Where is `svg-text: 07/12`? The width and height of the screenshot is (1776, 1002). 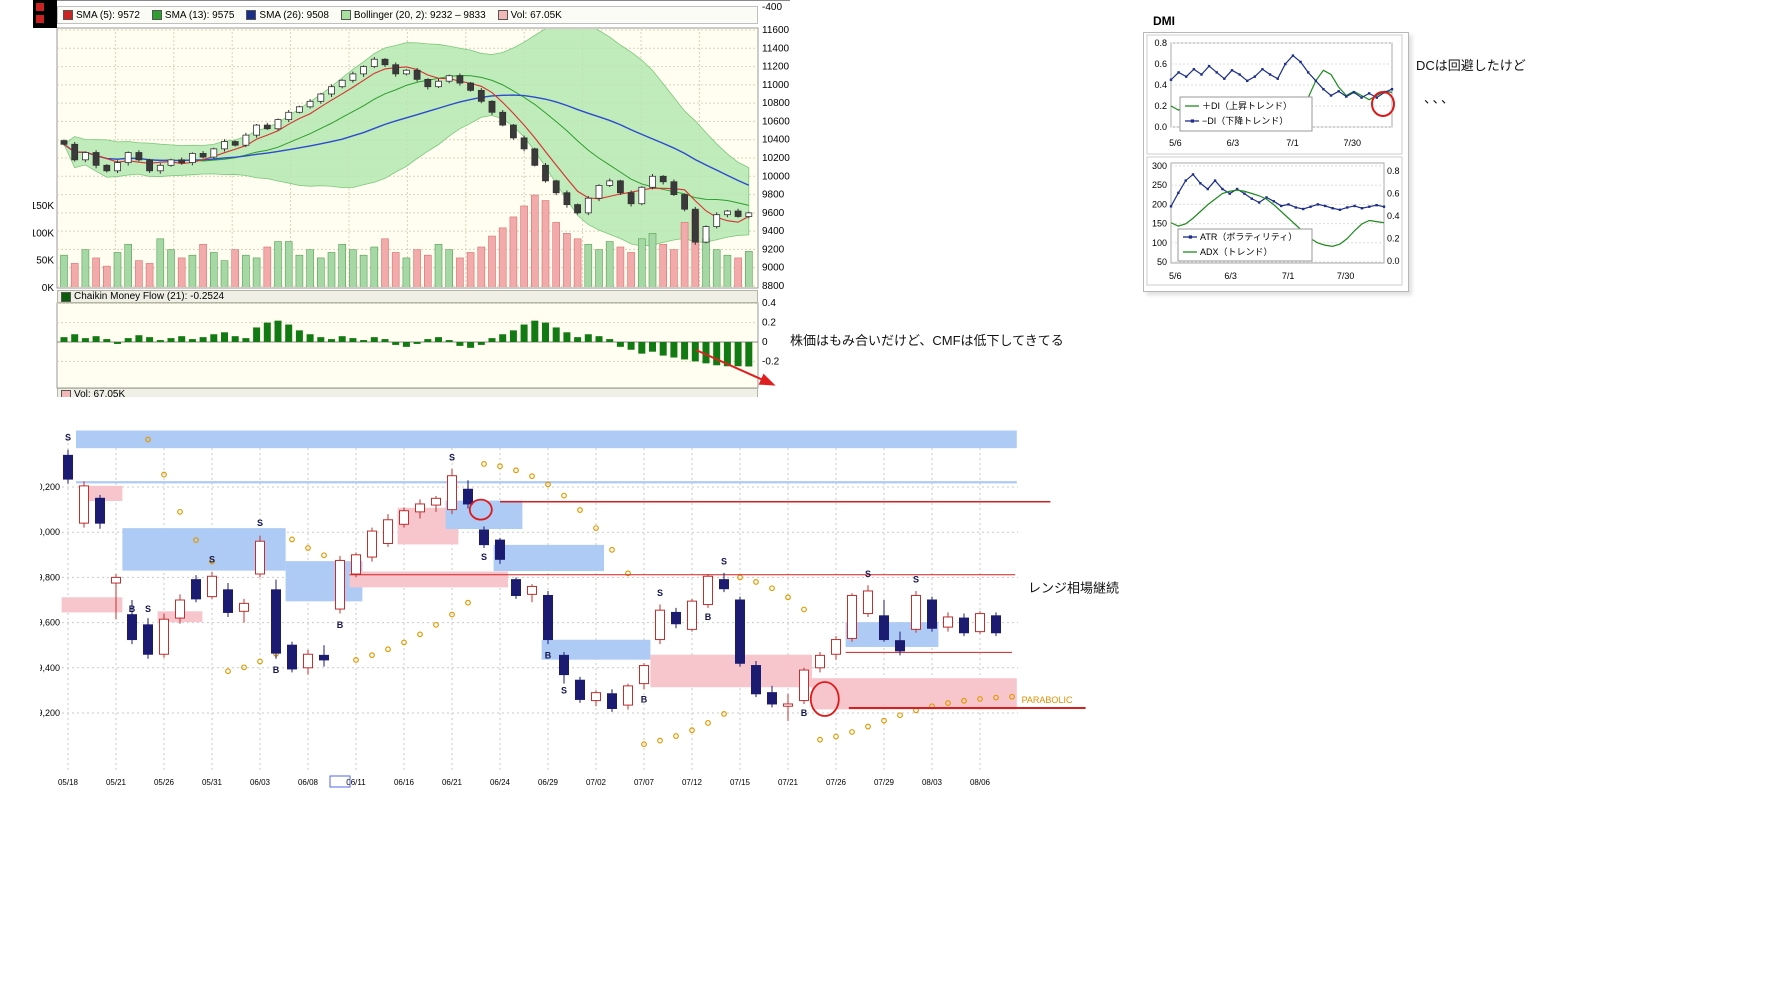
svg-text: 07/12 is located at coordinates (692, 782).